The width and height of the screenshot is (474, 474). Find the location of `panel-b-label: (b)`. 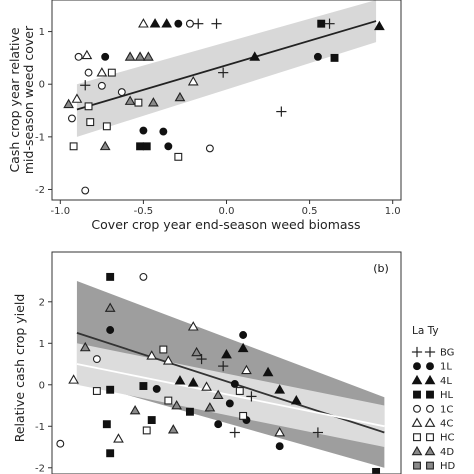

panel-b-label: (b) is located at coordinates (381, 268).